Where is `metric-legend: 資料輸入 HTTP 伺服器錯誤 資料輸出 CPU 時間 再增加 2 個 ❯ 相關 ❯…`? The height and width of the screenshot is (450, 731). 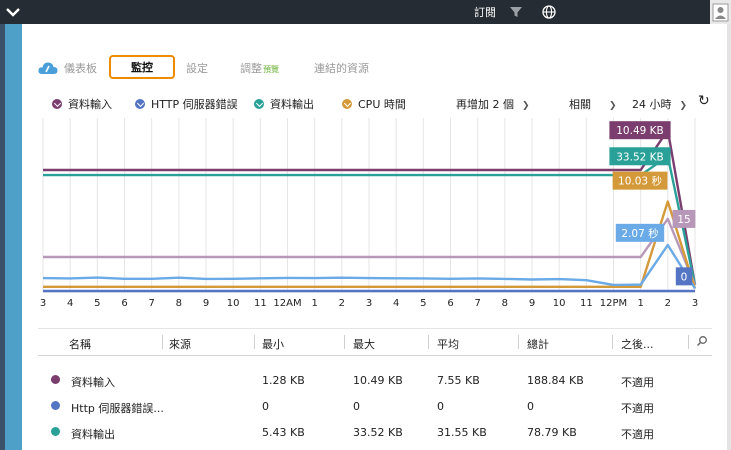
metric-legend: 資料輸入 HTTP 伺服器錯誤 資料輸出 CPU 時間 再增加 2 個 ❯ 相關 ❯… is located at coordinates (378, 102).